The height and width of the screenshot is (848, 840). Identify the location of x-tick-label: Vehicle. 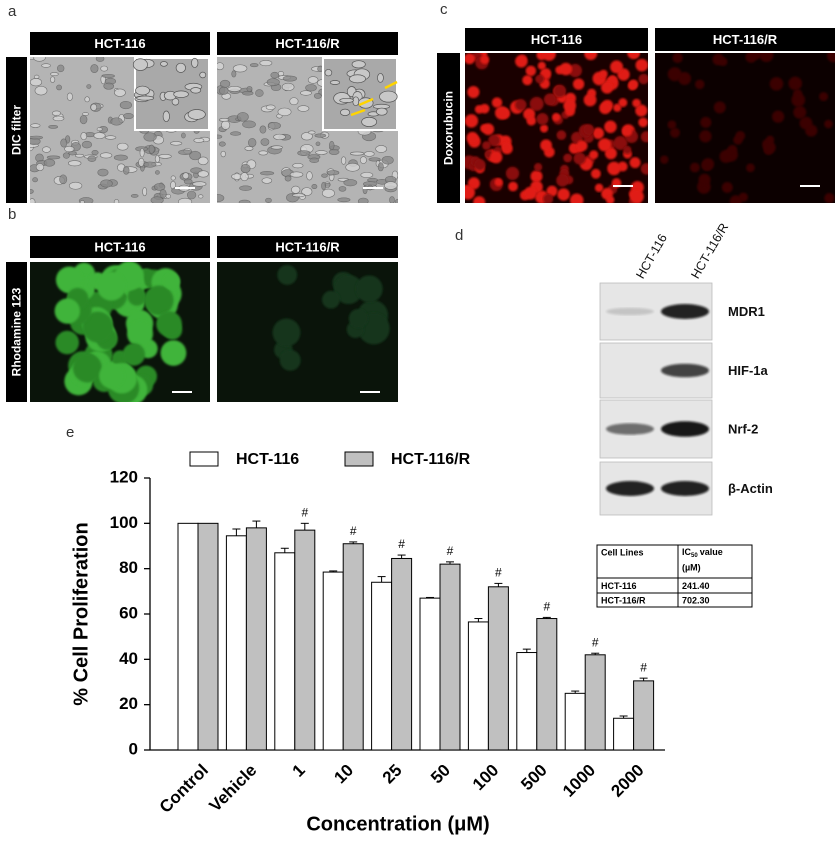
(233, 788).